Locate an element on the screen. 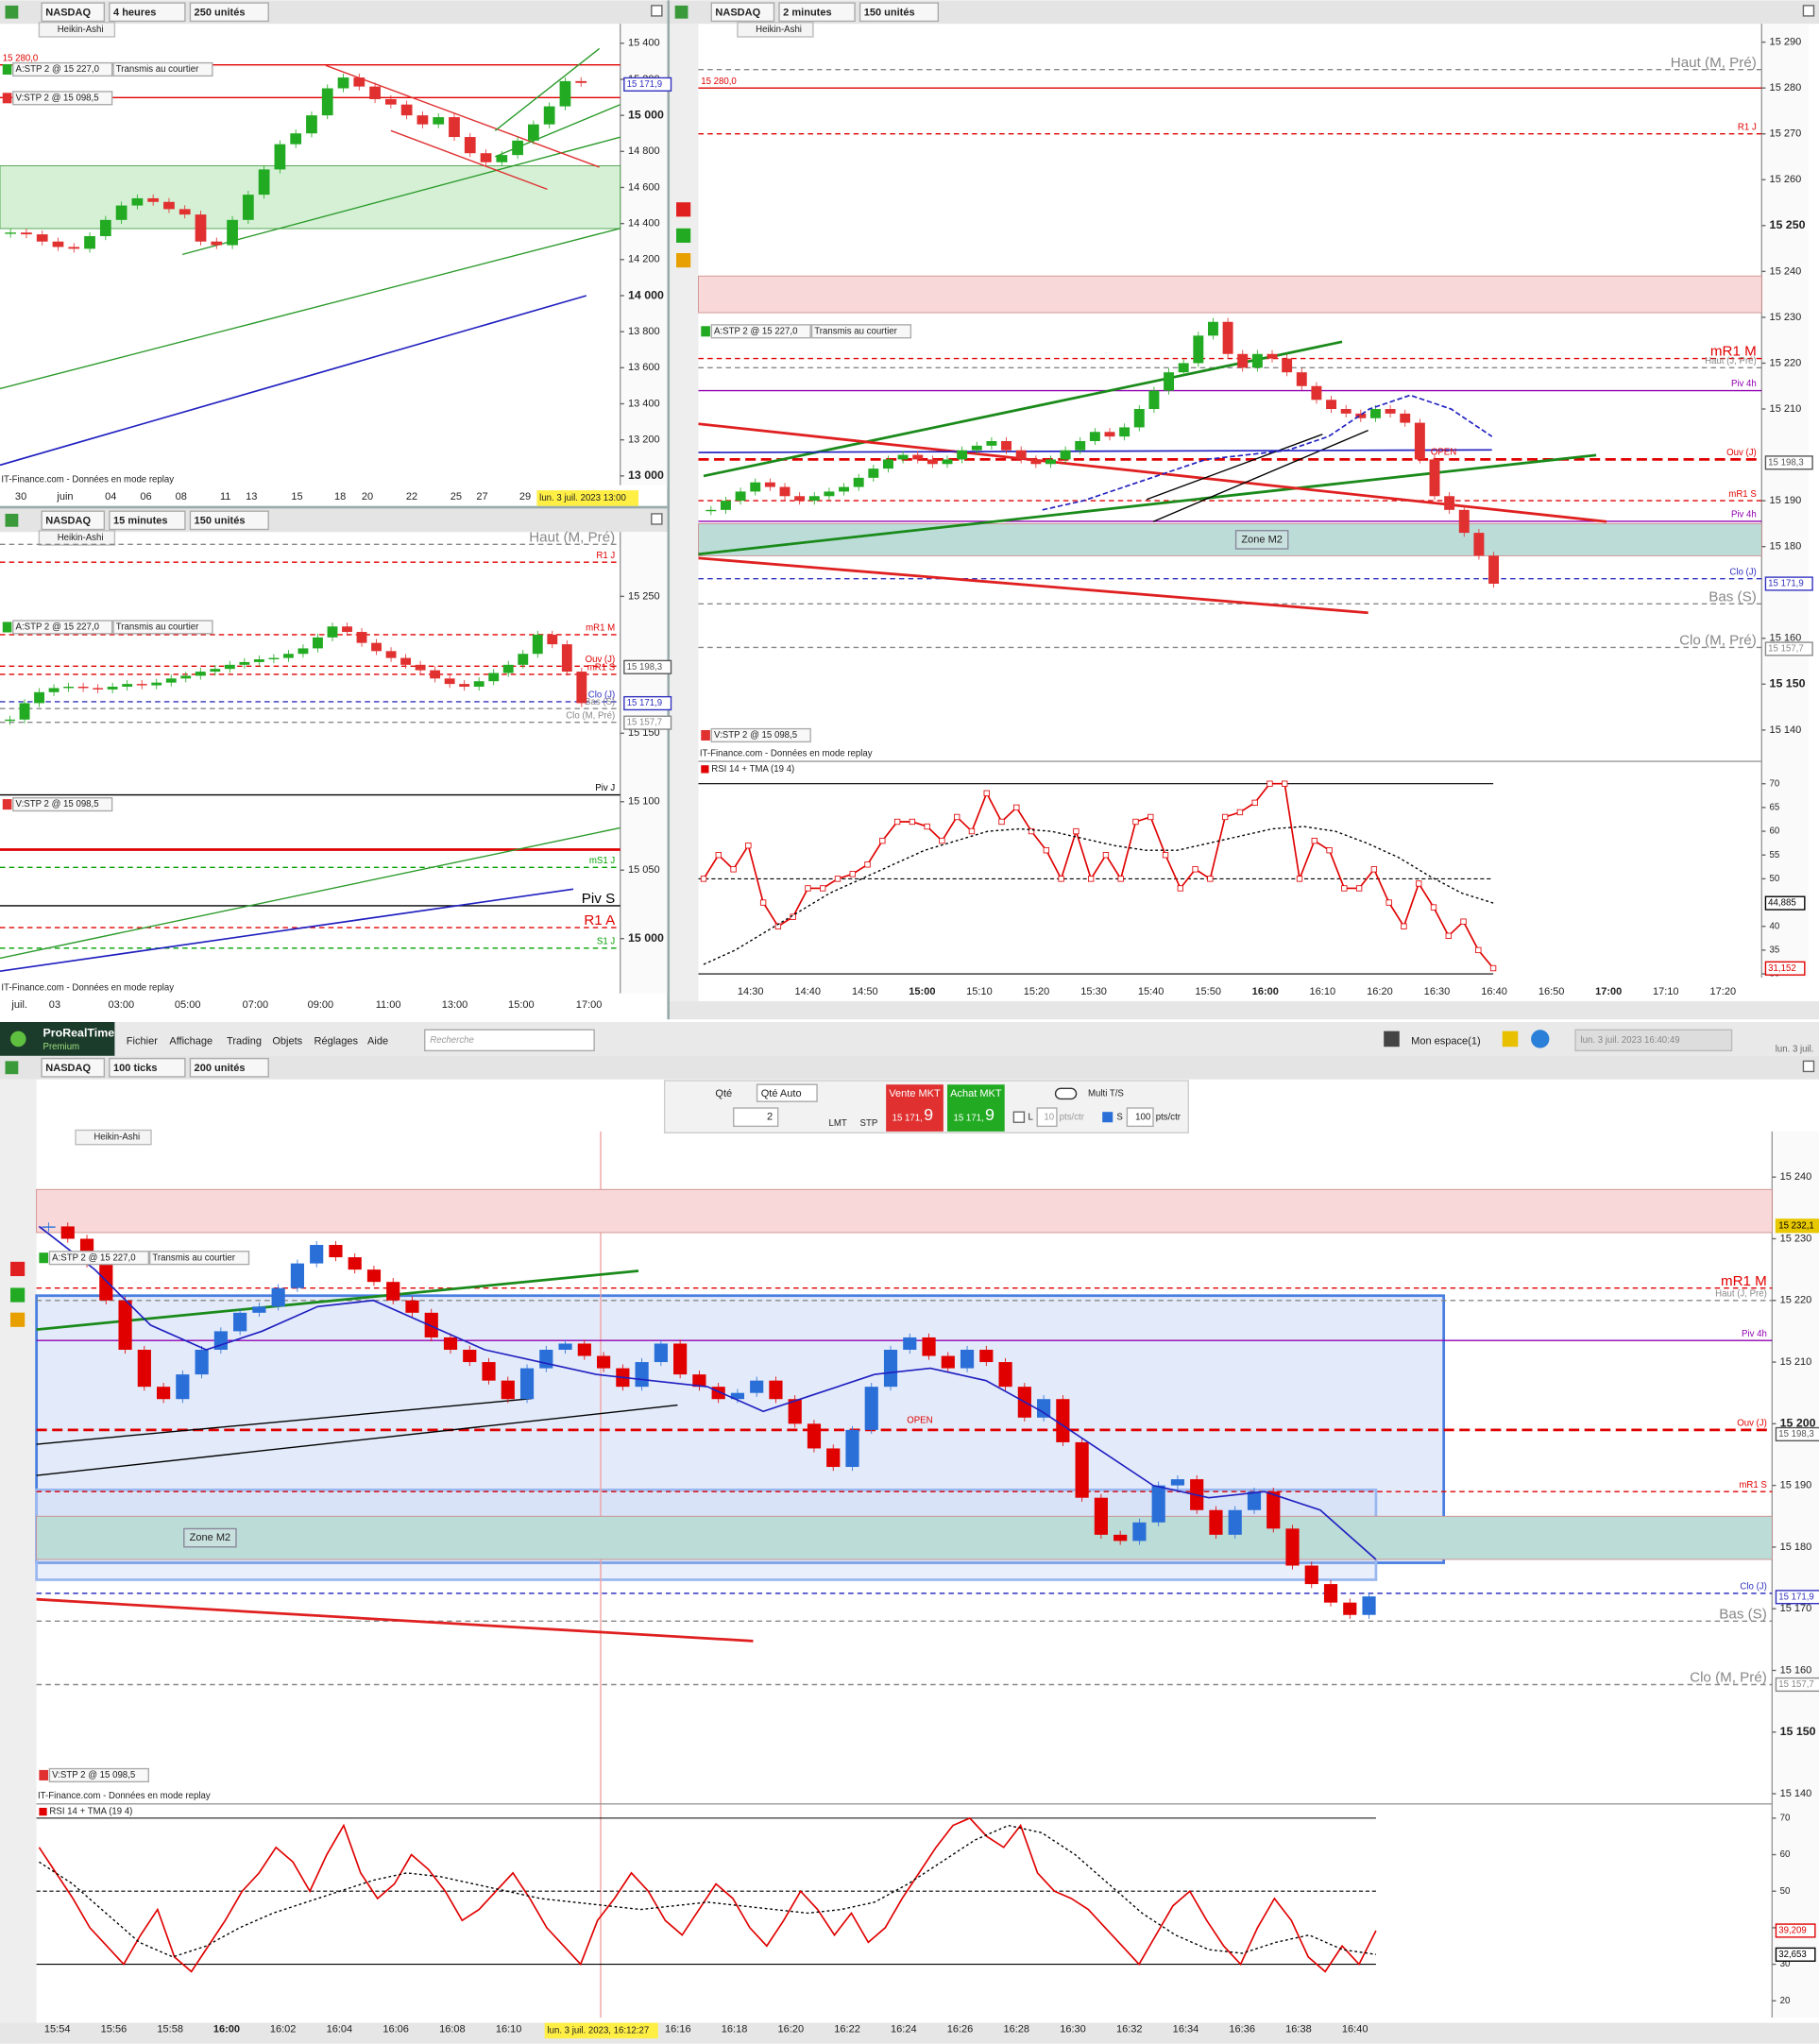 This screenshot has width=1819, height=2044. menu-item: Trading is located at coordinates (244, 1042).